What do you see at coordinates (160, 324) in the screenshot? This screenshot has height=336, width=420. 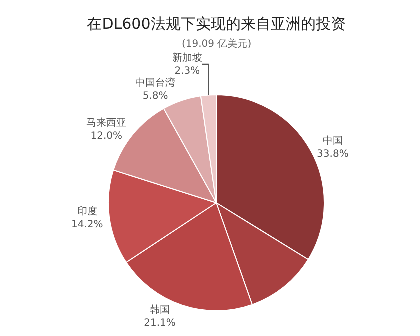 I see `data-label: 21.1%` at bounding box center [160, 324].